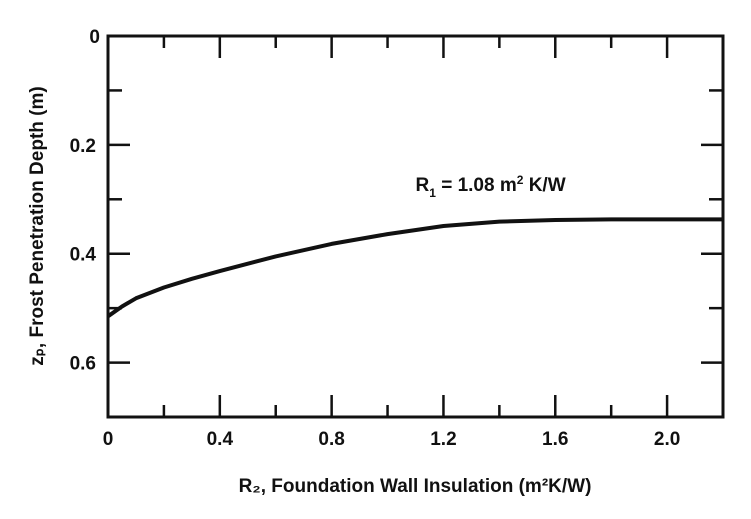 The width and height of the screenshot is (751, 519). I want to click on y-tick-label: 0.6, so click(83, 364).